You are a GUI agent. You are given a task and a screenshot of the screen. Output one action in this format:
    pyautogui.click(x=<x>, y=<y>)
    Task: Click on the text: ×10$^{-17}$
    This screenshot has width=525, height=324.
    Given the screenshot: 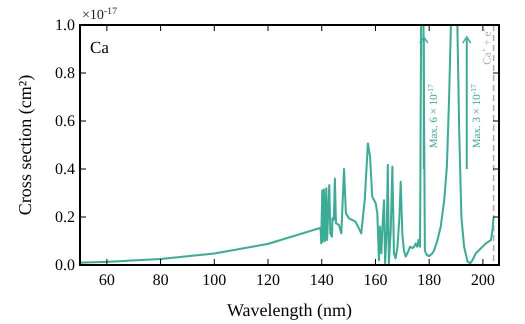 What is the action you would take?
    pyautogui.click(x=100, y=14)
    